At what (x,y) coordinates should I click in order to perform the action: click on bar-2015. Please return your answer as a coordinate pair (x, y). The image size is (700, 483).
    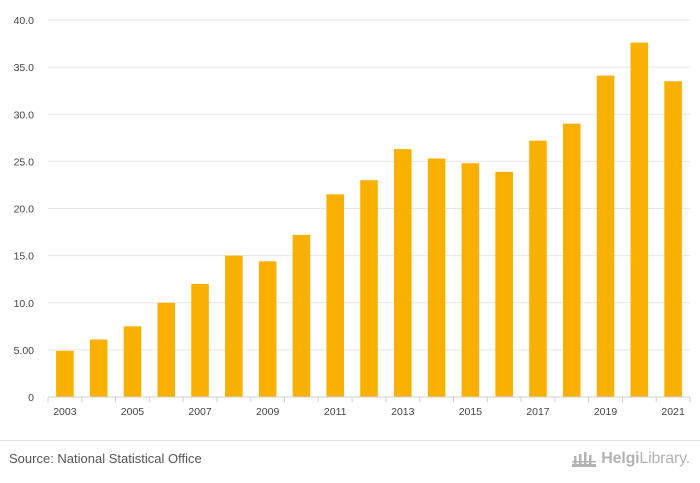
    Looking at the image, I should click on (470, 280).